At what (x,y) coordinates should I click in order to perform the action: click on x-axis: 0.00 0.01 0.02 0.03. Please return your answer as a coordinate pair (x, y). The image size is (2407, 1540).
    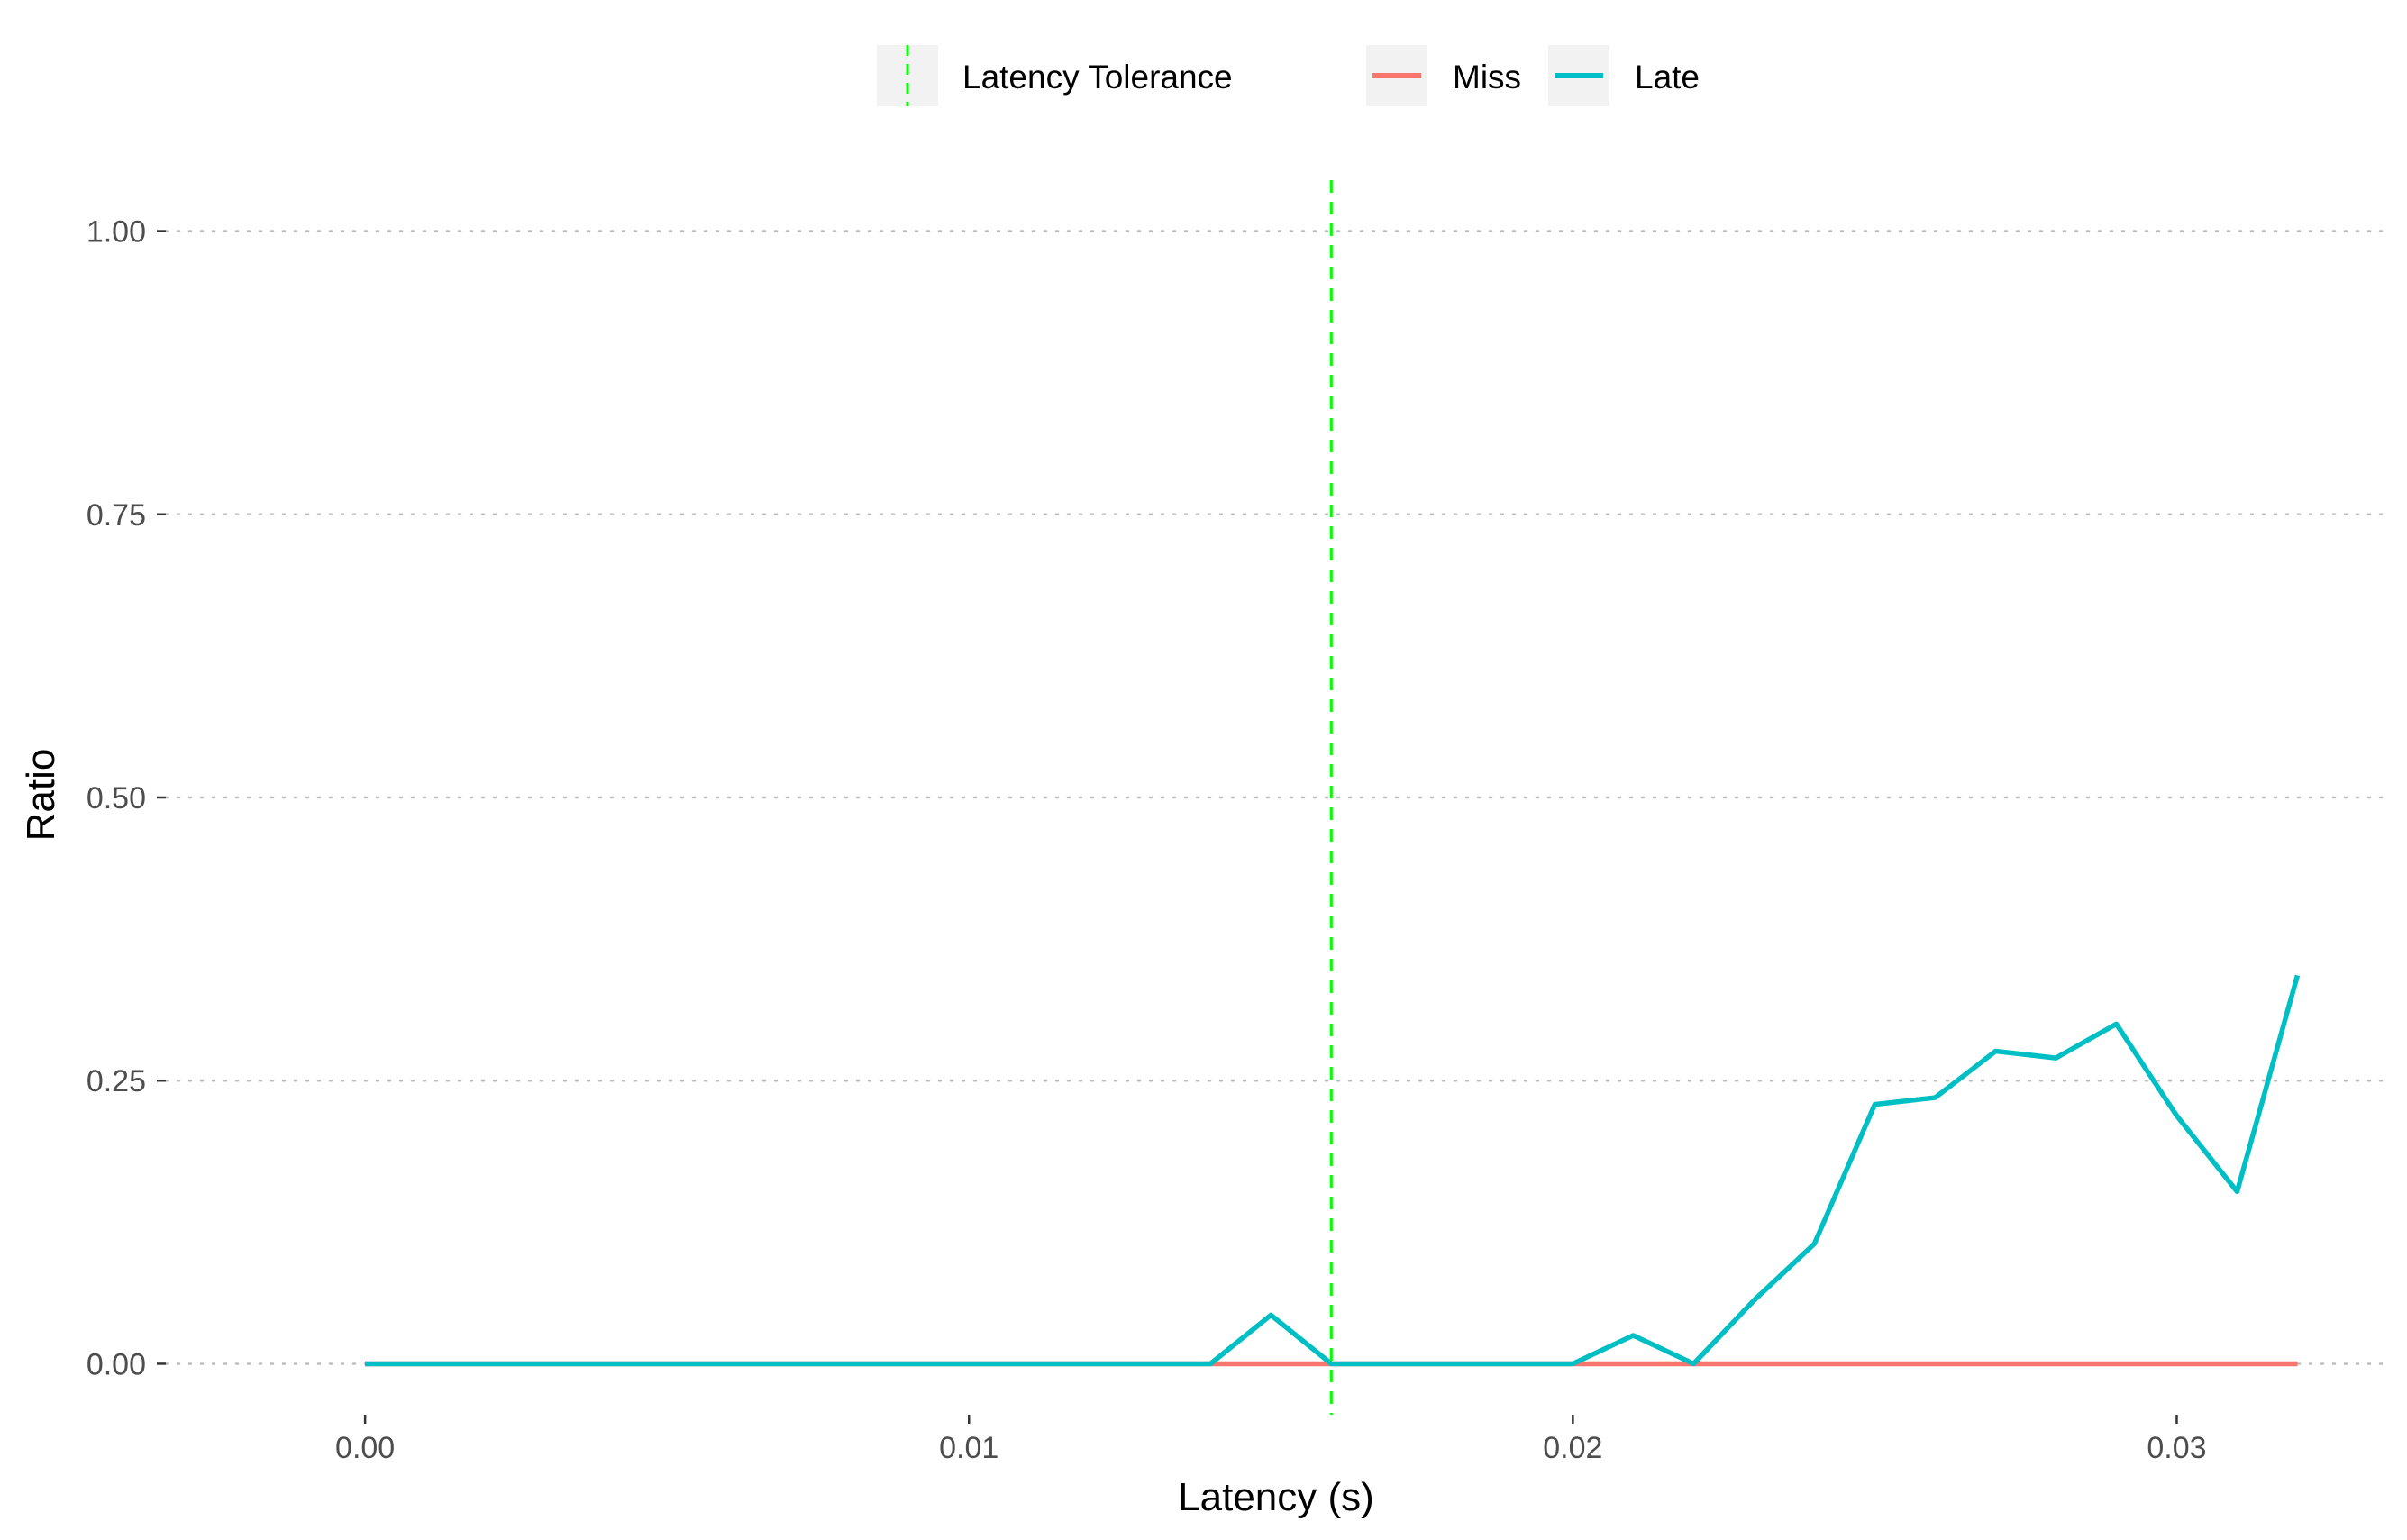
    Looking at the image, I should click on (1271, 1440).